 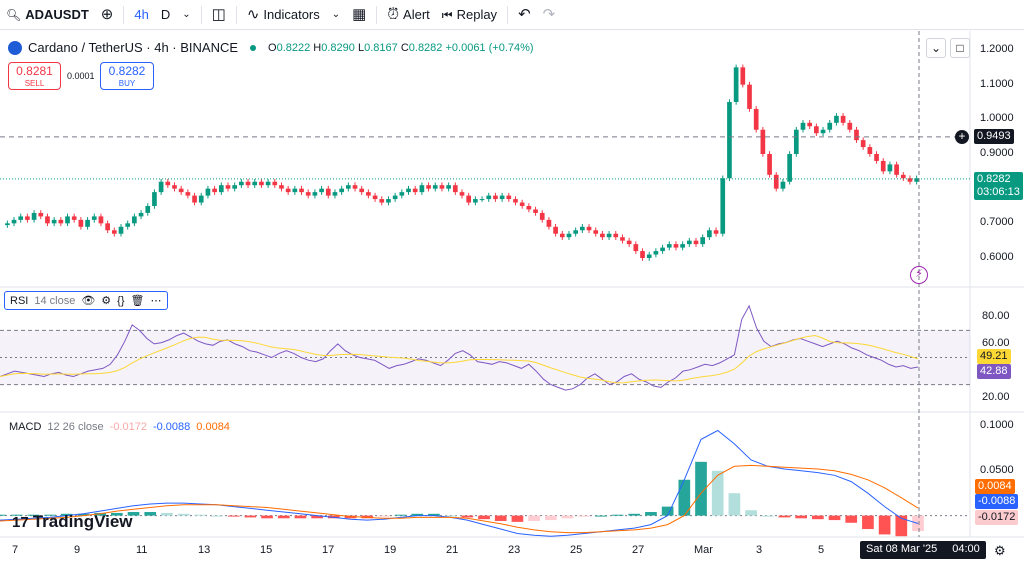 I want to click on maximize-button: □, so click(x=960, y=48).